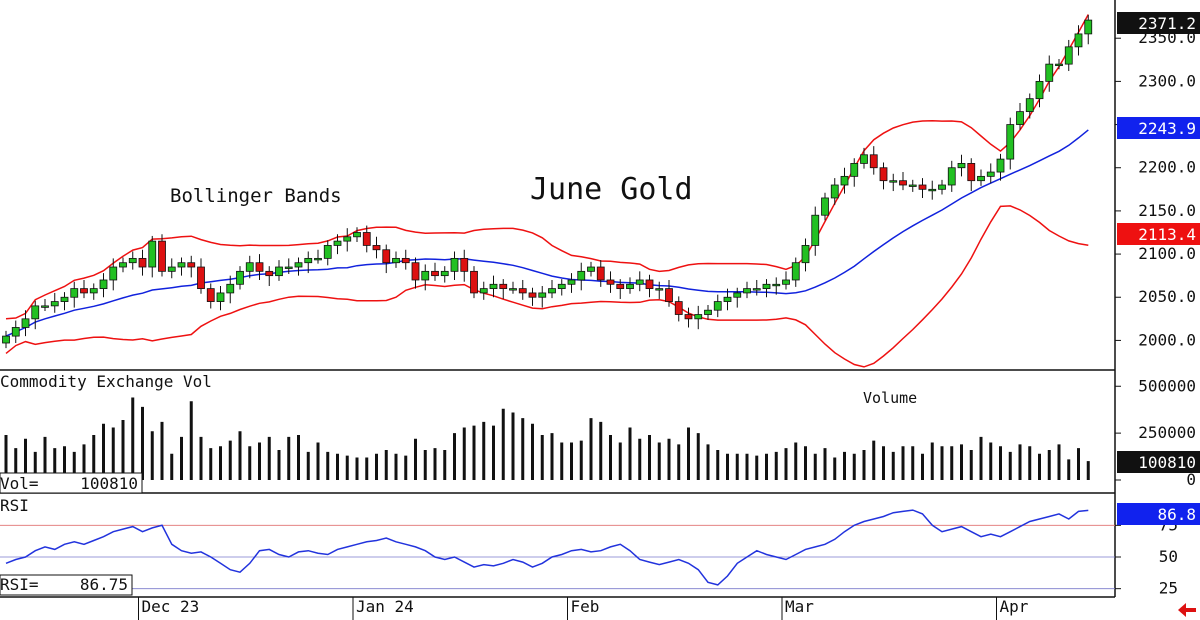  Describe the element at coordinates (1176, 514) in the screenshot. I see `rsi-last-badge-text: 86.8` at that location.